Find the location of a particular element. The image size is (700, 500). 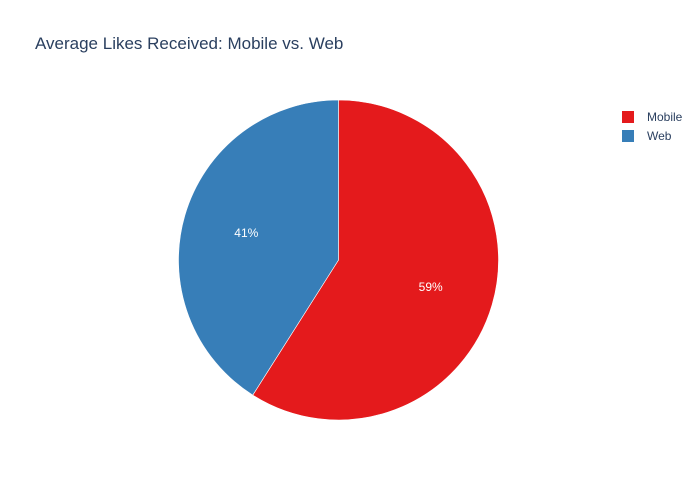

legend-item-mobile: Mobile is located at coordinates (652, 116).